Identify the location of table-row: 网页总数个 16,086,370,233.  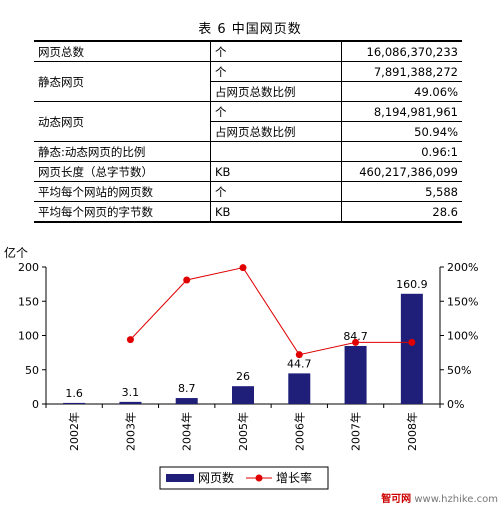
(248, 51).